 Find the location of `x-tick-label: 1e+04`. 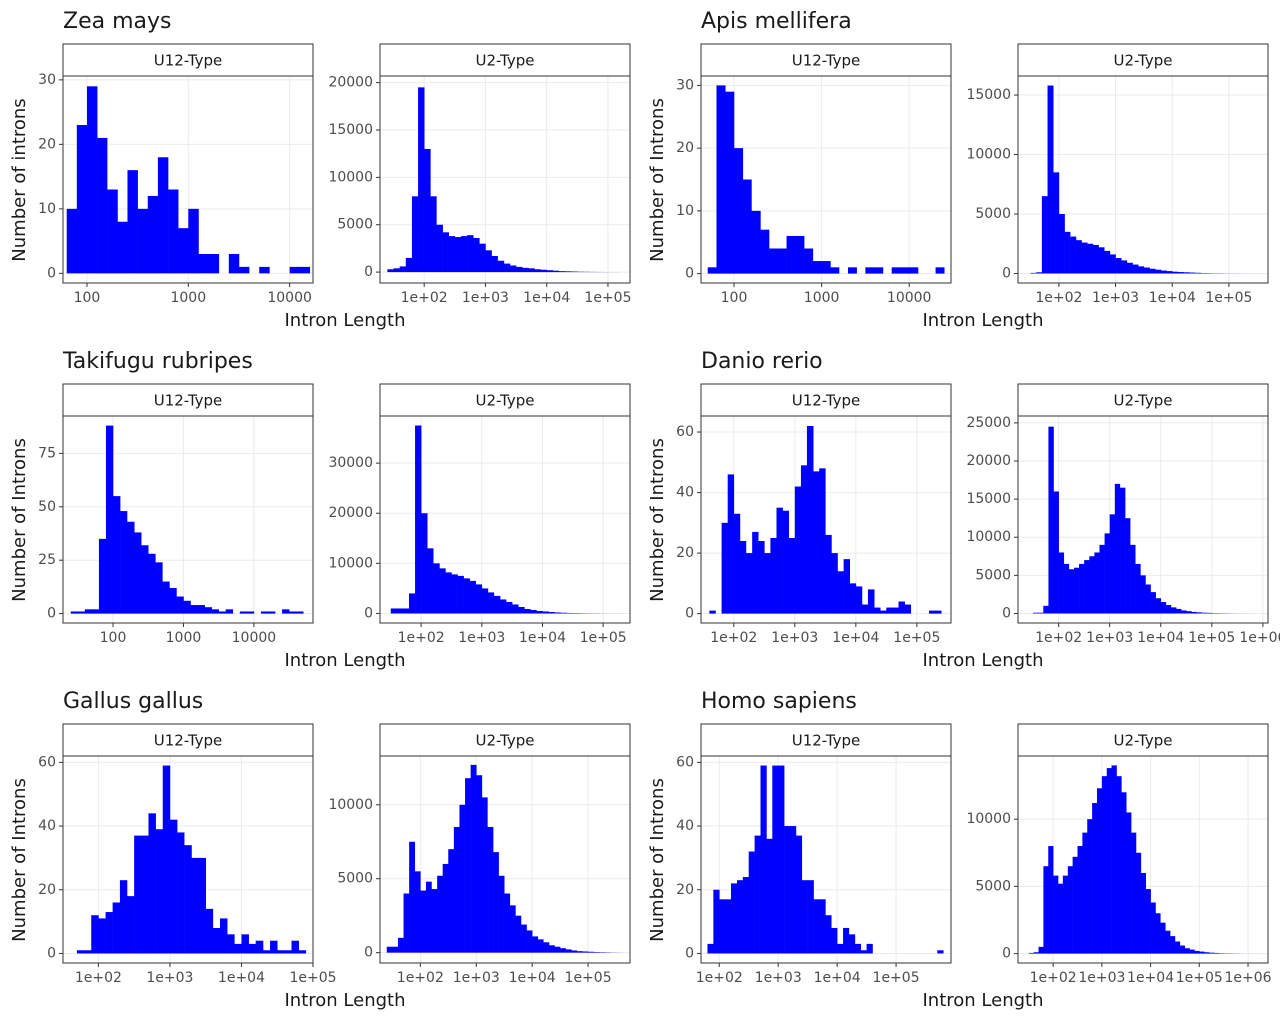

x-tick-label: 1e+04 is located at coordinates (1150, 978).